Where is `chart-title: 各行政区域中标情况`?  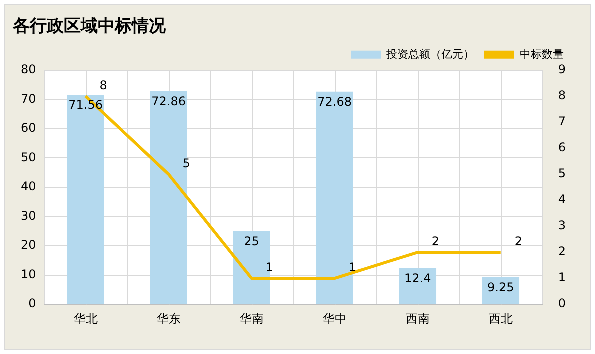
chart-title: 各行政区域中标情况 is located at coordinates (89, 26).